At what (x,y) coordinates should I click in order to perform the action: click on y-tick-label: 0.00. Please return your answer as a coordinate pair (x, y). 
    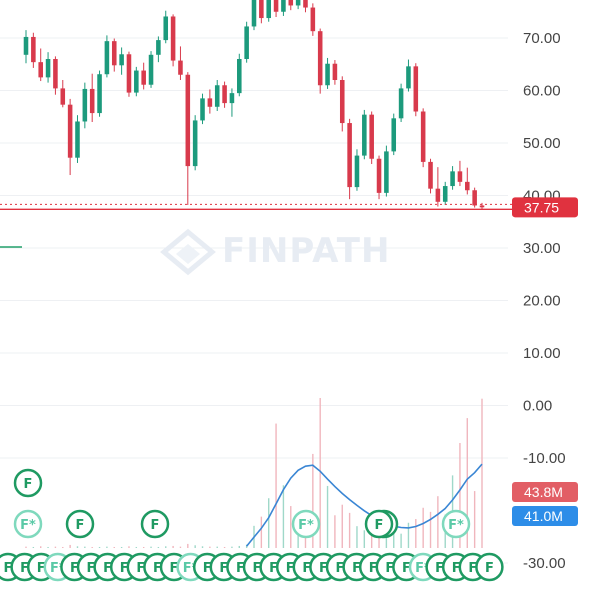
    Looking at the image, I should click on (537, 406).